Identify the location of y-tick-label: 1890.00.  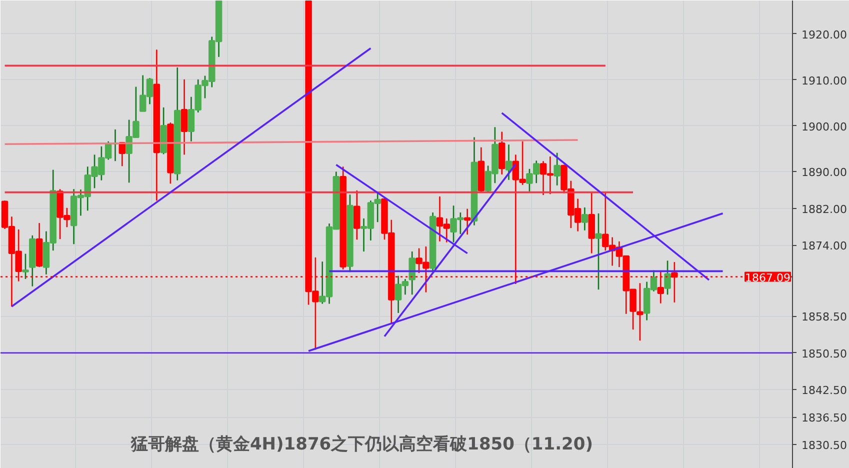
(824, 173).